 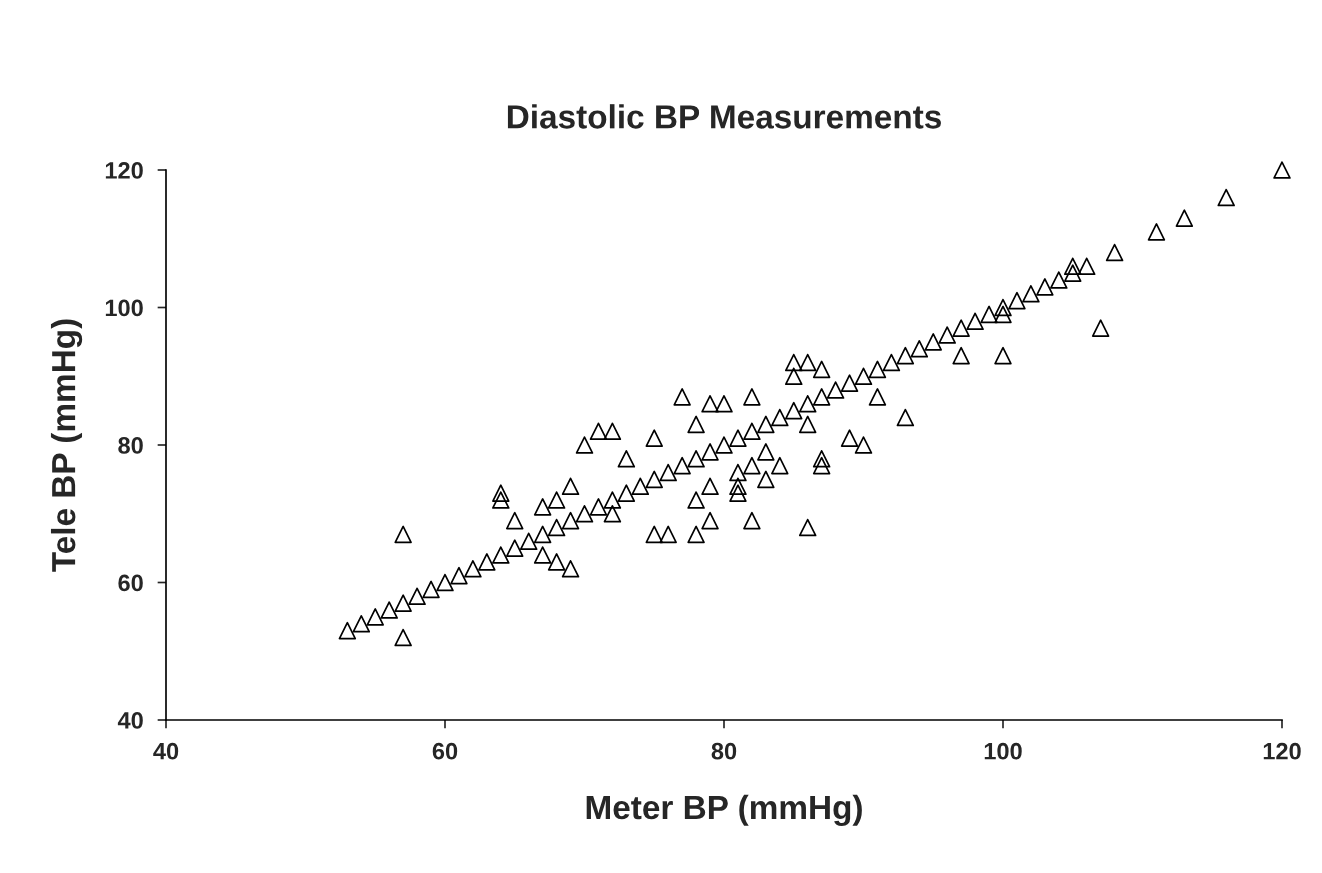 I want to click on y-tick-label: 120, so click(x=124, y=170).